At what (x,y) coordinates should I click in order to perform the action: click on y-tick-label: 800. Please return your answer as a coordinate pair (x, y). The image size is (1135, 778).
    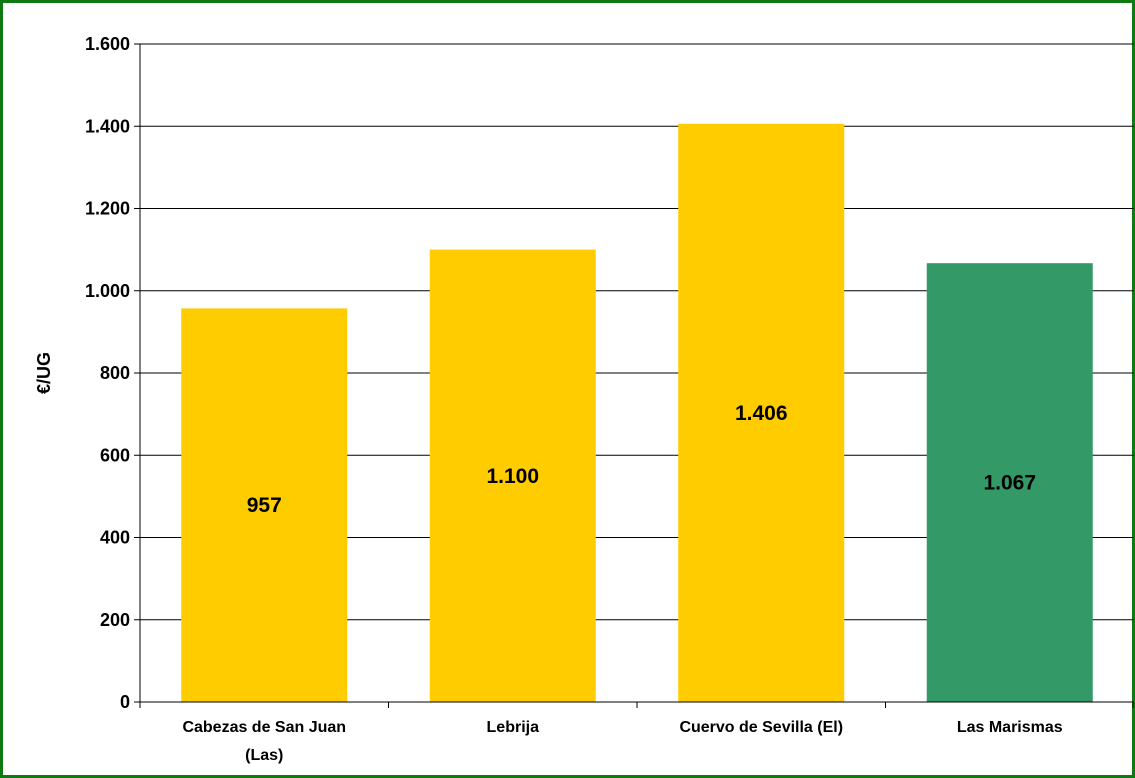
    Looking at the image, I should click on (115, 373).